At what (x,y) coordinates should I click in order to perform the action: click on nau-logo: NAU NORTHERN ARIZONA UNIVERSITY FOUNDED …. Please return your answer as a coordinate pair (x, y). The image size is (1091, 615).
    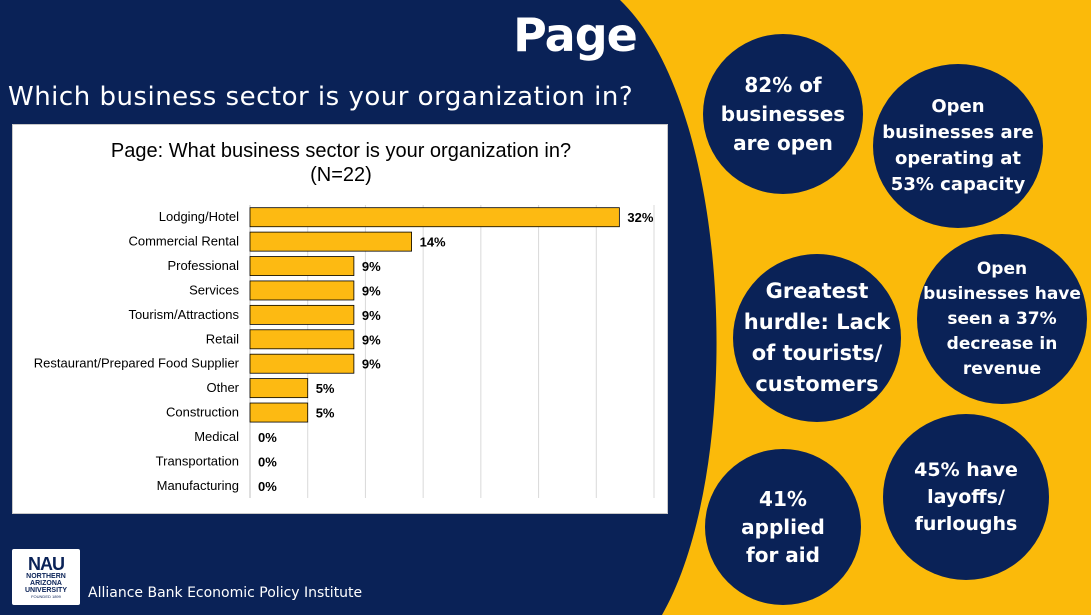
    Looking at the image, I should click on (46, 577).